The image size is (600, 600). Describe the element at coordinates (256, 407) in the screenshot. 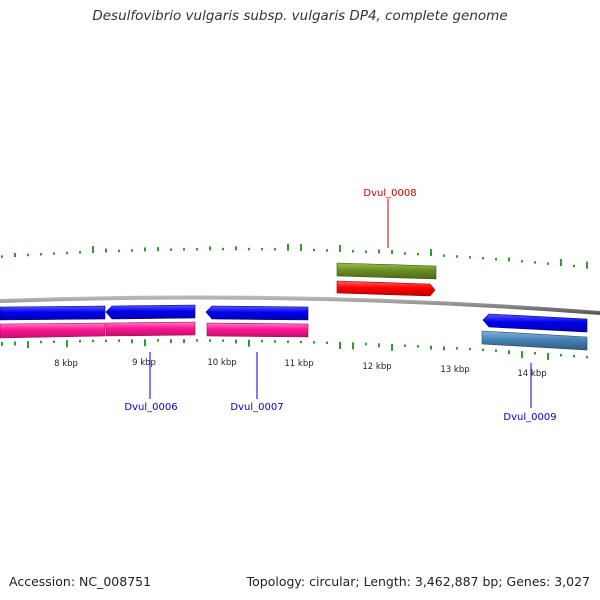

I see `gene-label: Dvul_0007` at that location.